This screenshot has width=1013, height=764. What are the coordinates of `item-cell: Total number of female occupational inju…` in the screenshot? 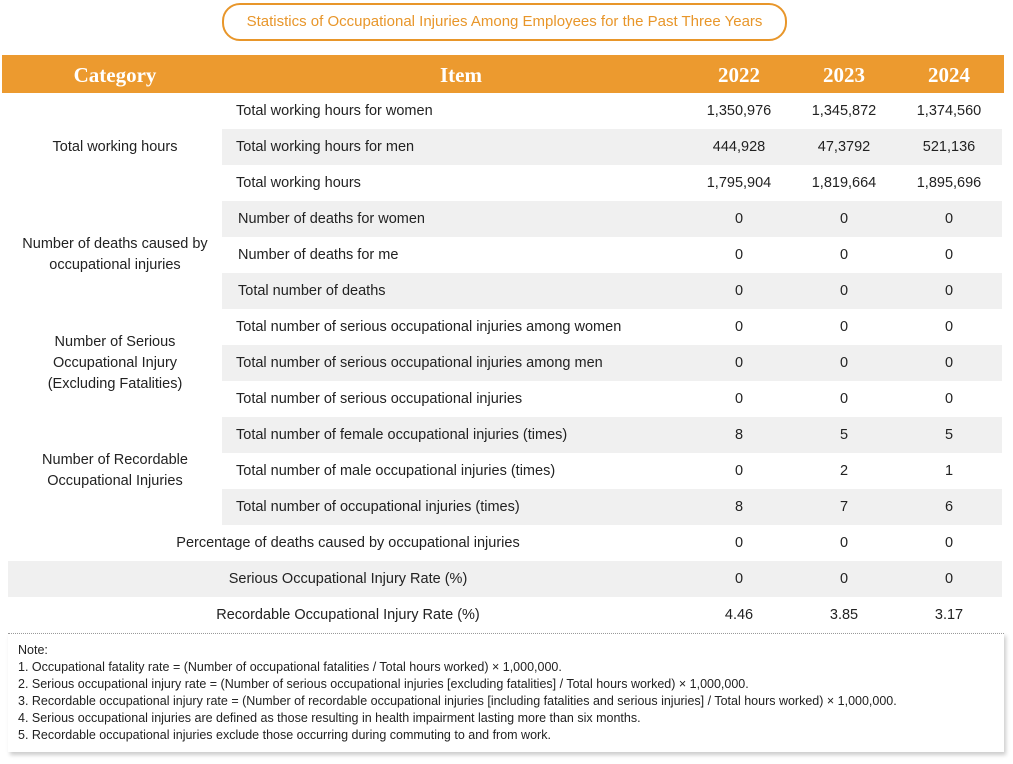 It's located at (402, 435).